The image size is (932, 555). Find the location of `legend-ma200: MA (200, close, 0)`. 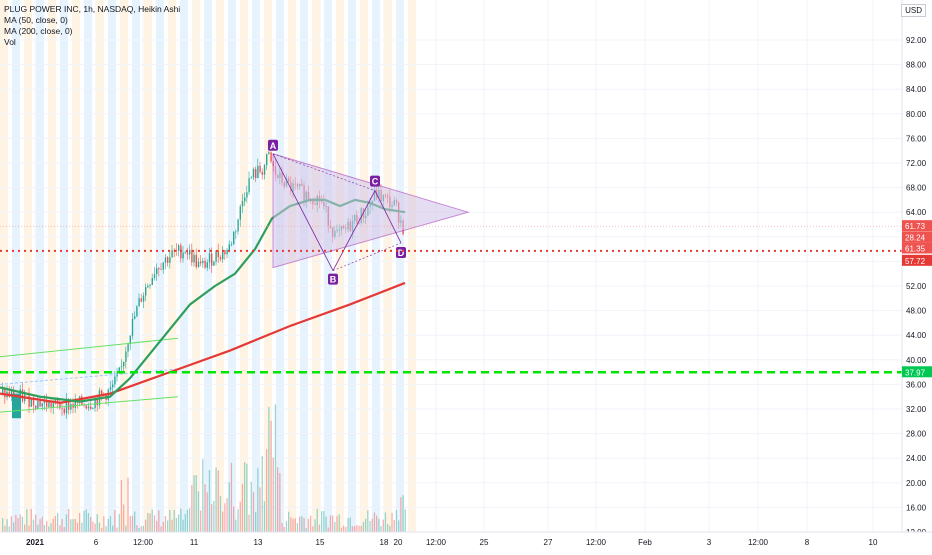

legend-ma200: MA (200, close, 0) is located at coordinates (38, 31).